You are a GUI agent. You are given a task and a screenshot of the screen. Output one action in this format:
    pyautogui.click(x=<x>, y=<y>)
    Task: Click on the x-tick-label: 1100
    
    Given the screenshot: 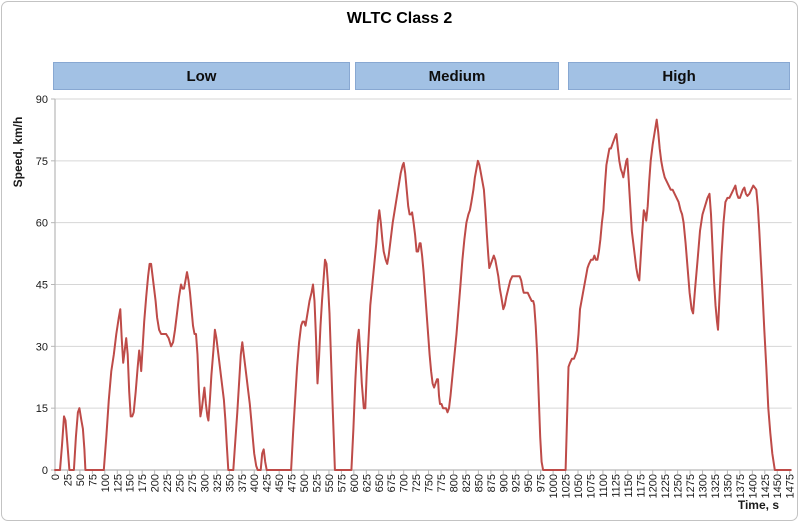 What is the action you would take?
    pyautogui.click(x=604, y=486)
    